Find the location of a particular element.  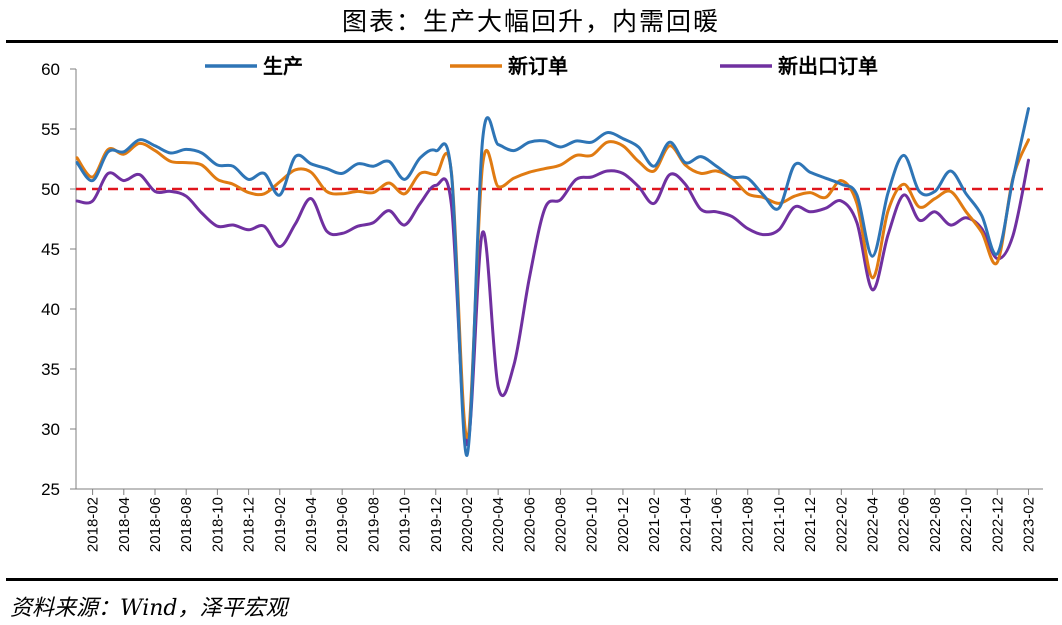

x-tick-label: 2018-08 is located at coordinates (186, 524).